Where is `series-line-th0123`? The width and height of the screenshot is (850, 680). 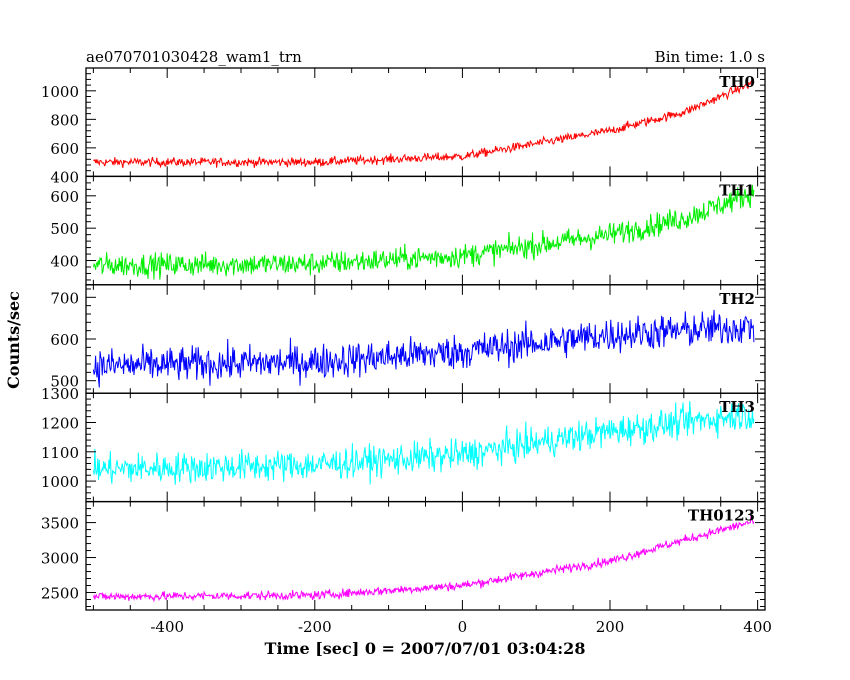 series-line-th0123 is located at coordinates (423, 559).